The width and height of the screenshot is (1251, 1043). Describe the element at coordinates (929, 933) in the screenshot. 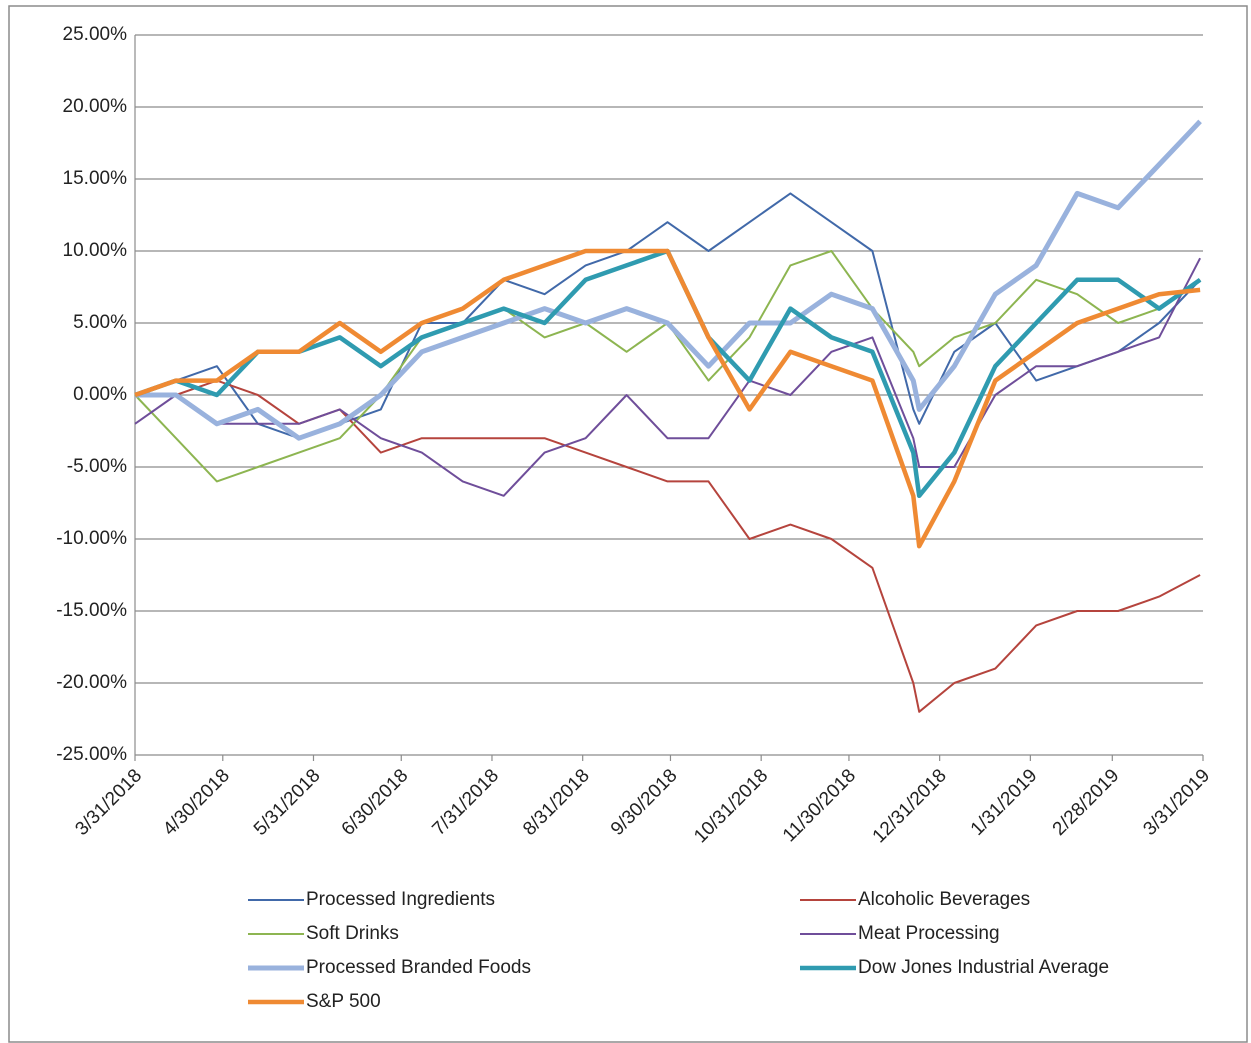

I see `legend-label: Meat Processing` at that location.